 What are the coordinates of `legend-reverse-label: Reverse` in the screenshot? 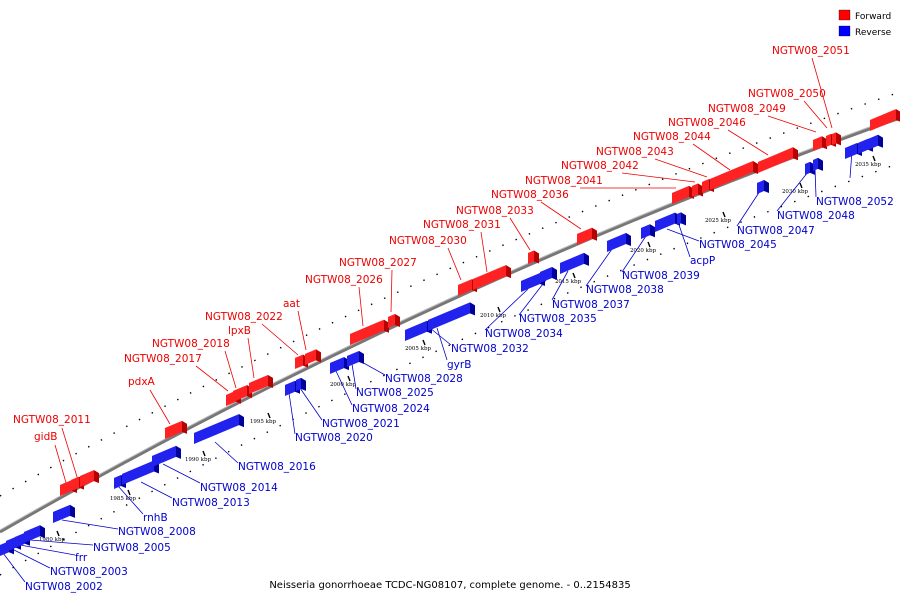 It's located at (873, 33).